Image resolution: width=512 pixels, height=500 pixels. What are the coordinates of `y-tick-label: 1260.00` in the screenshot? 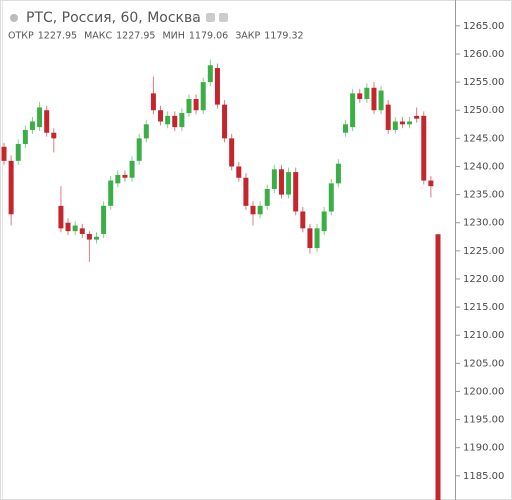 It's located at (483, 54).